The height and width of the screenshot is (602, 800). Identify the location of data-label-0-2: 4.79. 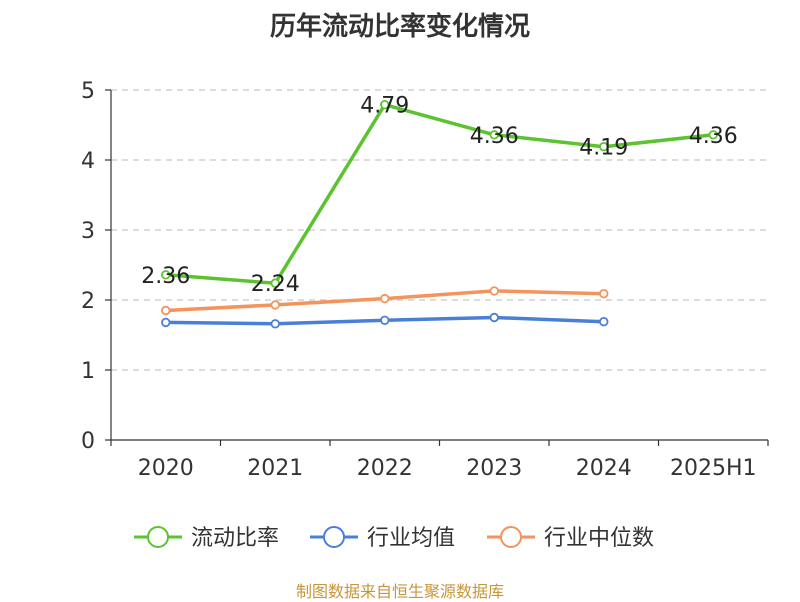
(384, 106).